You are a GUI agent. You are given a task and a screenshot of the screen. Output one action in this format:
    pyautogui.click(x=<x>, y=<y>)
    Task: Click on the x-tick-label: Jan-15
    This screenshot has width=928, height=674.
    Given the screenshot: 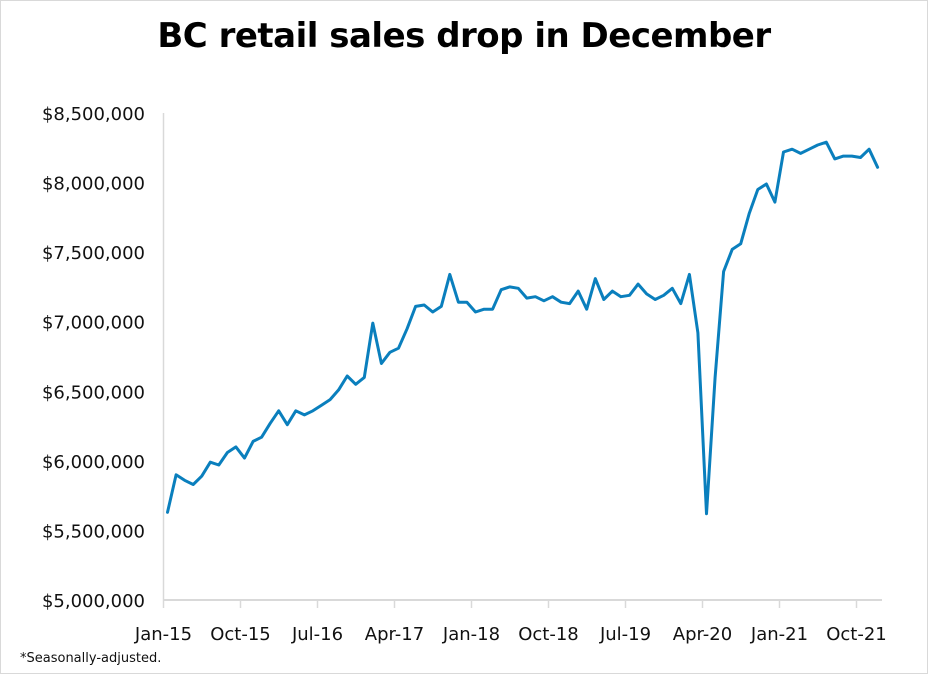 What is the action you would take?
    pyautogui.click(x=163, y=634)
    